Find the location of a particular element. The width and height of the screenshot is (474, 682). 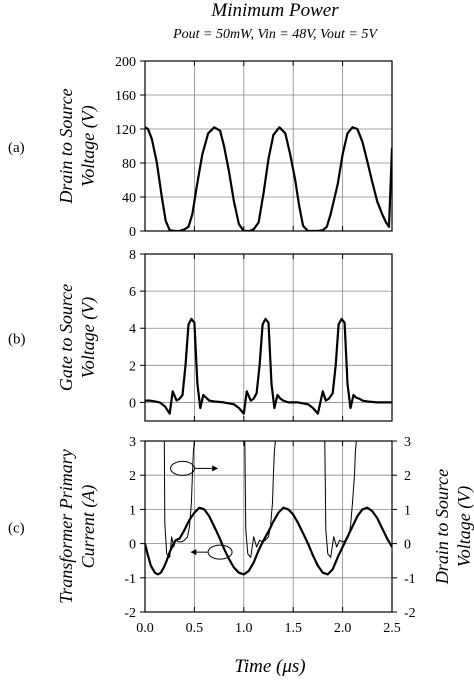

y2-tick-label: 3 is located at coordinates (407, 442).